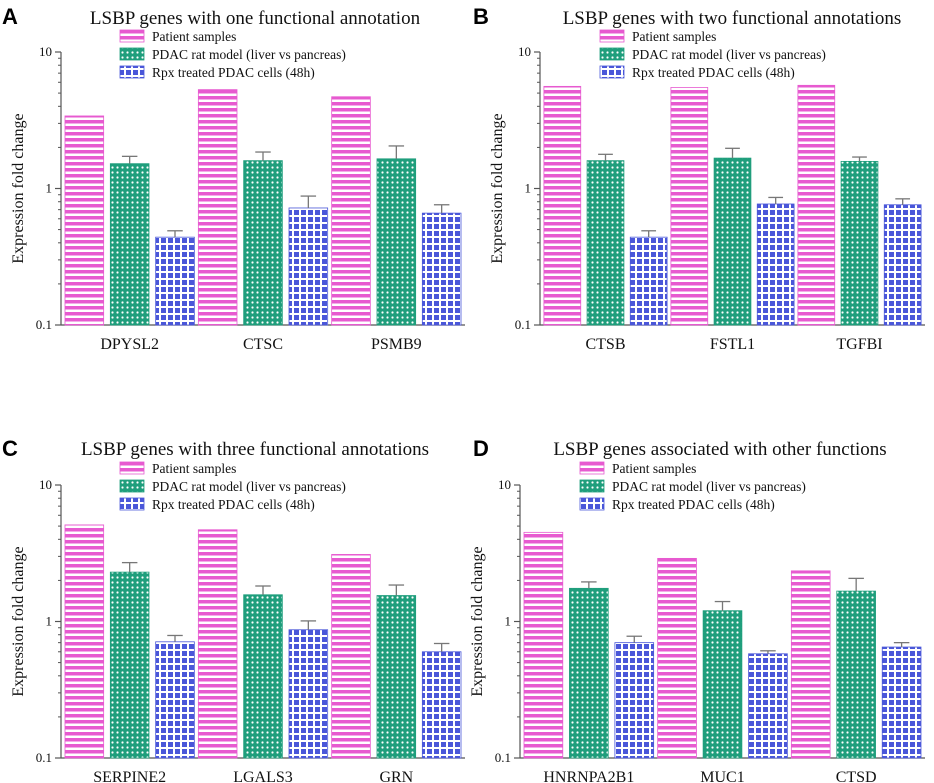 This screenshot has width=934, height=783. Describe the element at coordinates (722, 776) in the screenshot. I see `x-tick-label: MUC1` at that location.